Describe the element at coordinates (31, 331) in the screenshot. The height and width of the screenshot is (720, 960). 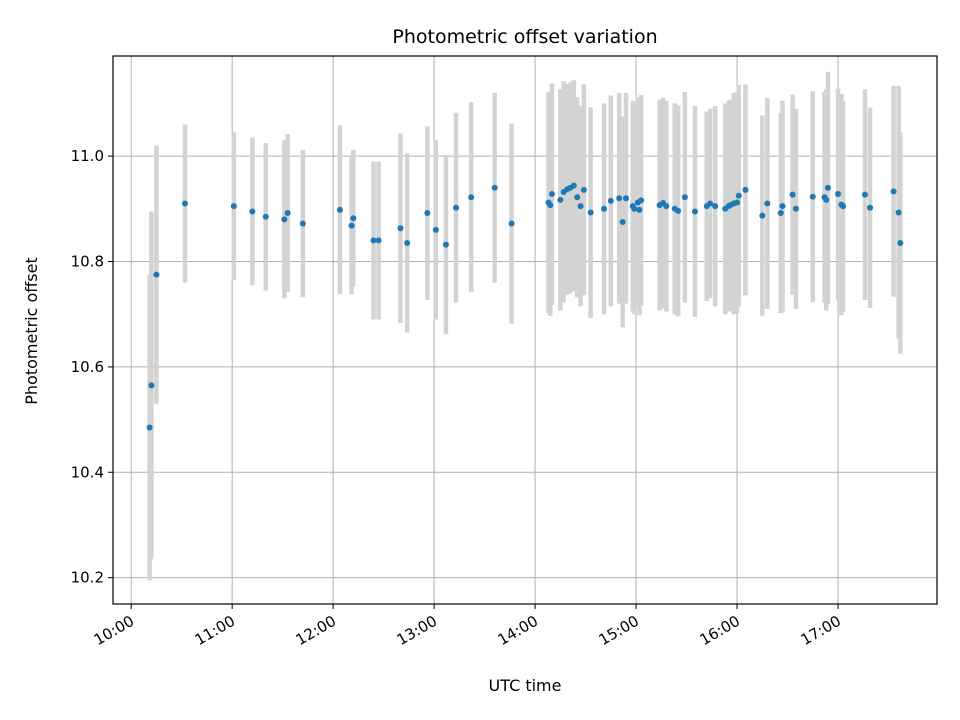
I see `y-axis-label: Photometric offset` at that location.